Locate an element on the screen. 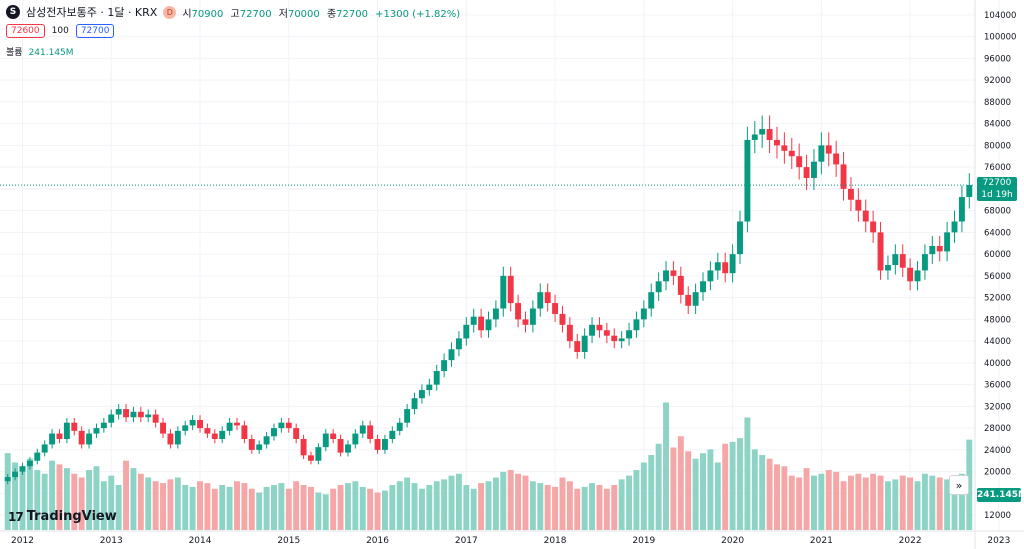 The width and height of the screenshot is (1024, 549). price-tick-label: 76000 is located at coordinates (997, 168).